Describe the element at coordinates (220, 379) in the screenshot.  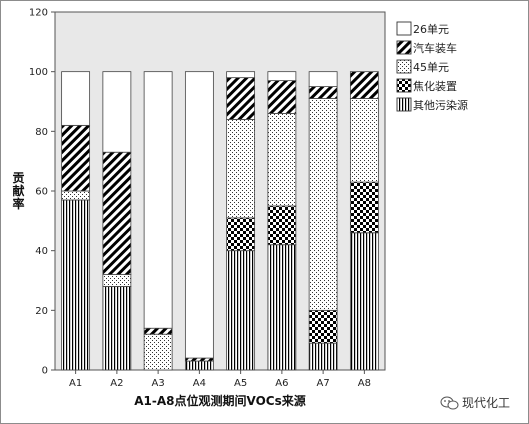
I see `x-axis: A1 A2 A3 A4 A5 A6 A7 A8` at that location.